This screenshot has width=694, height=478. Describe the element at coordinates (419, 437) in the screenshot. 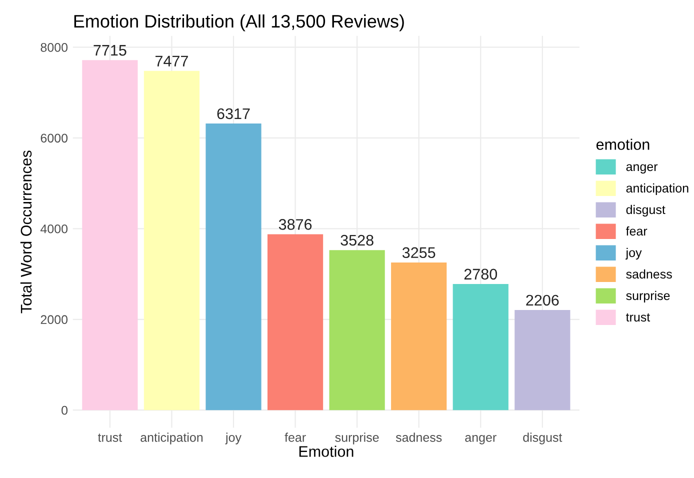

I see `x-tick-label: sadness` at that location.